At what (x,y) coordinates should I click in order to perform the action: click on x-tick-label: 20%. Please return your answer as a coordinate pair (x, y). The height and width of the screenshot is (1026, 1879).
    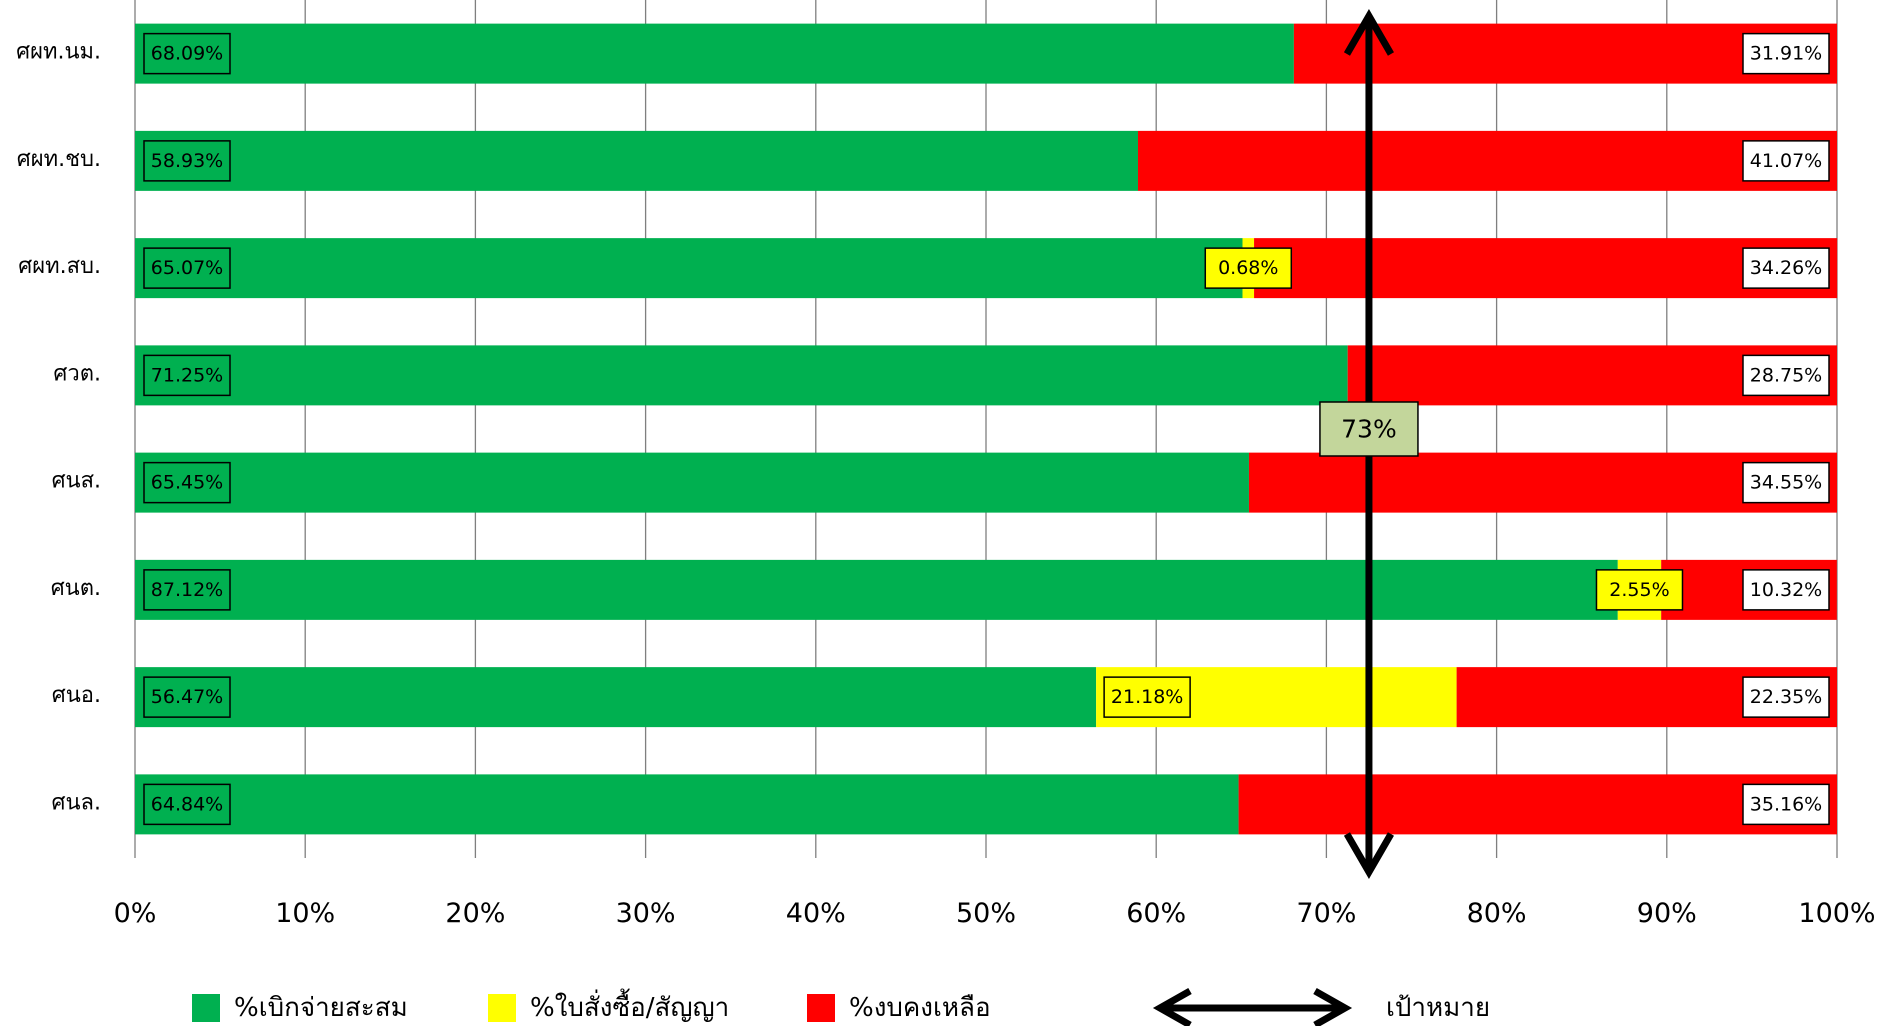
    Looking at the image, I should click on (475, 913).